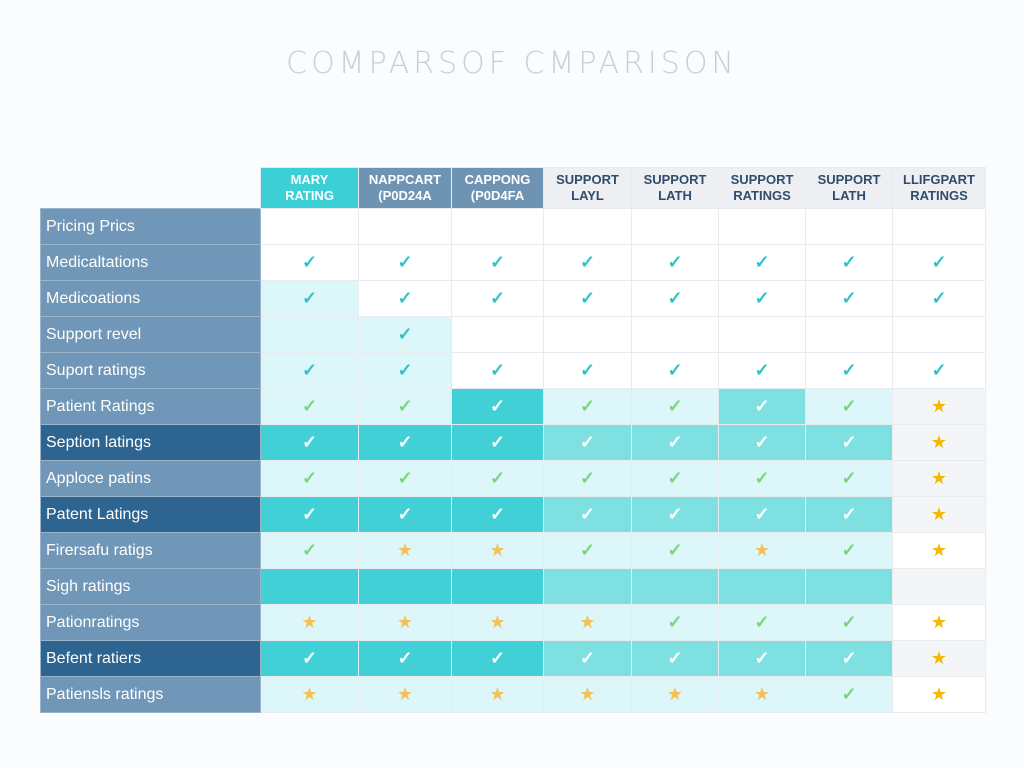  What do you see at coordinates (513, 262) in the screenshot?
I see `table-row: Medicaltations ✓ ✓ ✓ ✓ ✓ ✓ ✓ ✓` at bounding box center [513, 262].